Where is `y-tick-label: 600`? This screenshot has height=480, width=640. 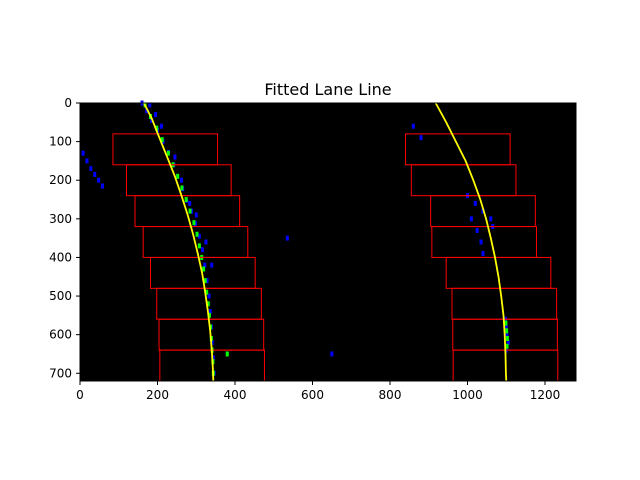
y-tick-label: 600 is located at coordinates (60, 335).